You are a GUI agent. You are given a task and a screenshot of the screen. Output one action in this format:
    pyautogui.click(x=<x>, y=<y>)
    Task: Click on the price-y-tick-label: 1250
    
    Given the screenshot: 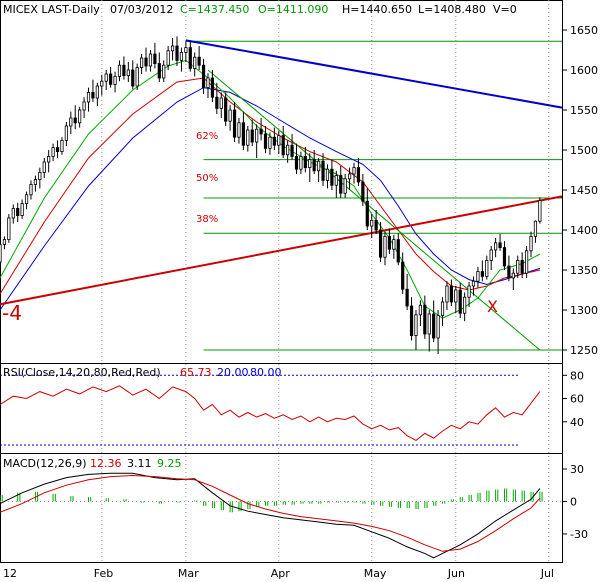 What is the action you would take?
    pyautogui.click(x=584, y=350)
    